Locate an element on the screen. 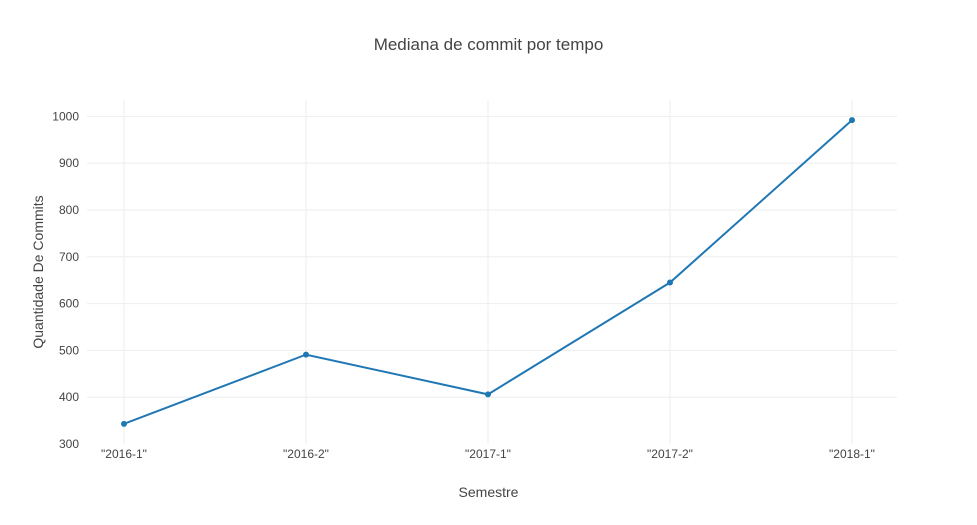  x-tick-labels: "2016-1" "2016-2" "2017-1" "2017-2" "2018-1" is located at coordinates (488, 454).